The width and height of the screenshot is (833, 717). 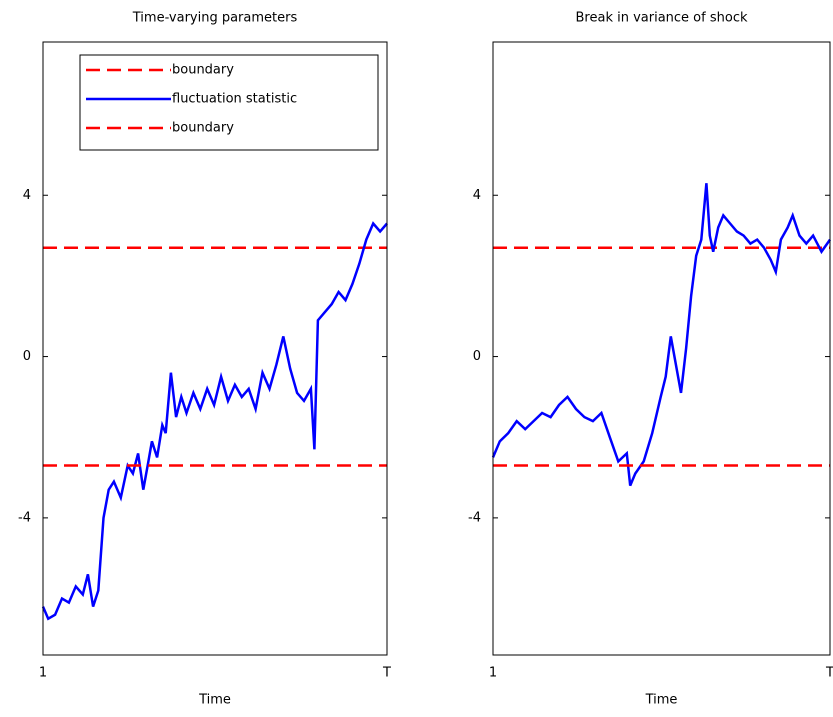 I want to click on legend-label: fluctuation statistic, so click(x=234, y=99).